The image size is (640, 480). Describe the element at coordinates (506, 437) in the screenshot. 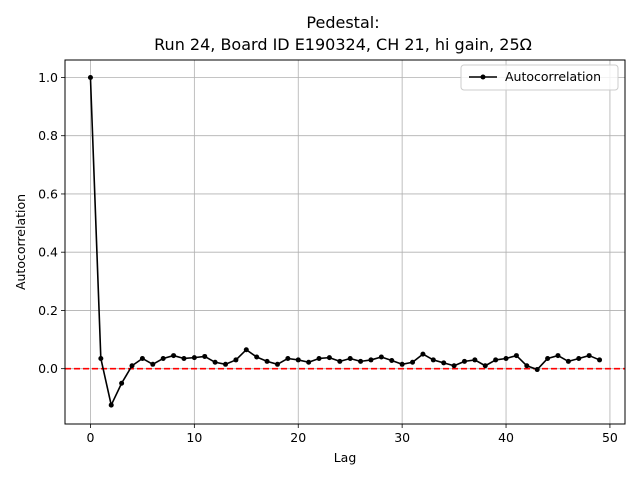

I see `x-tick-label: 40` at that location.